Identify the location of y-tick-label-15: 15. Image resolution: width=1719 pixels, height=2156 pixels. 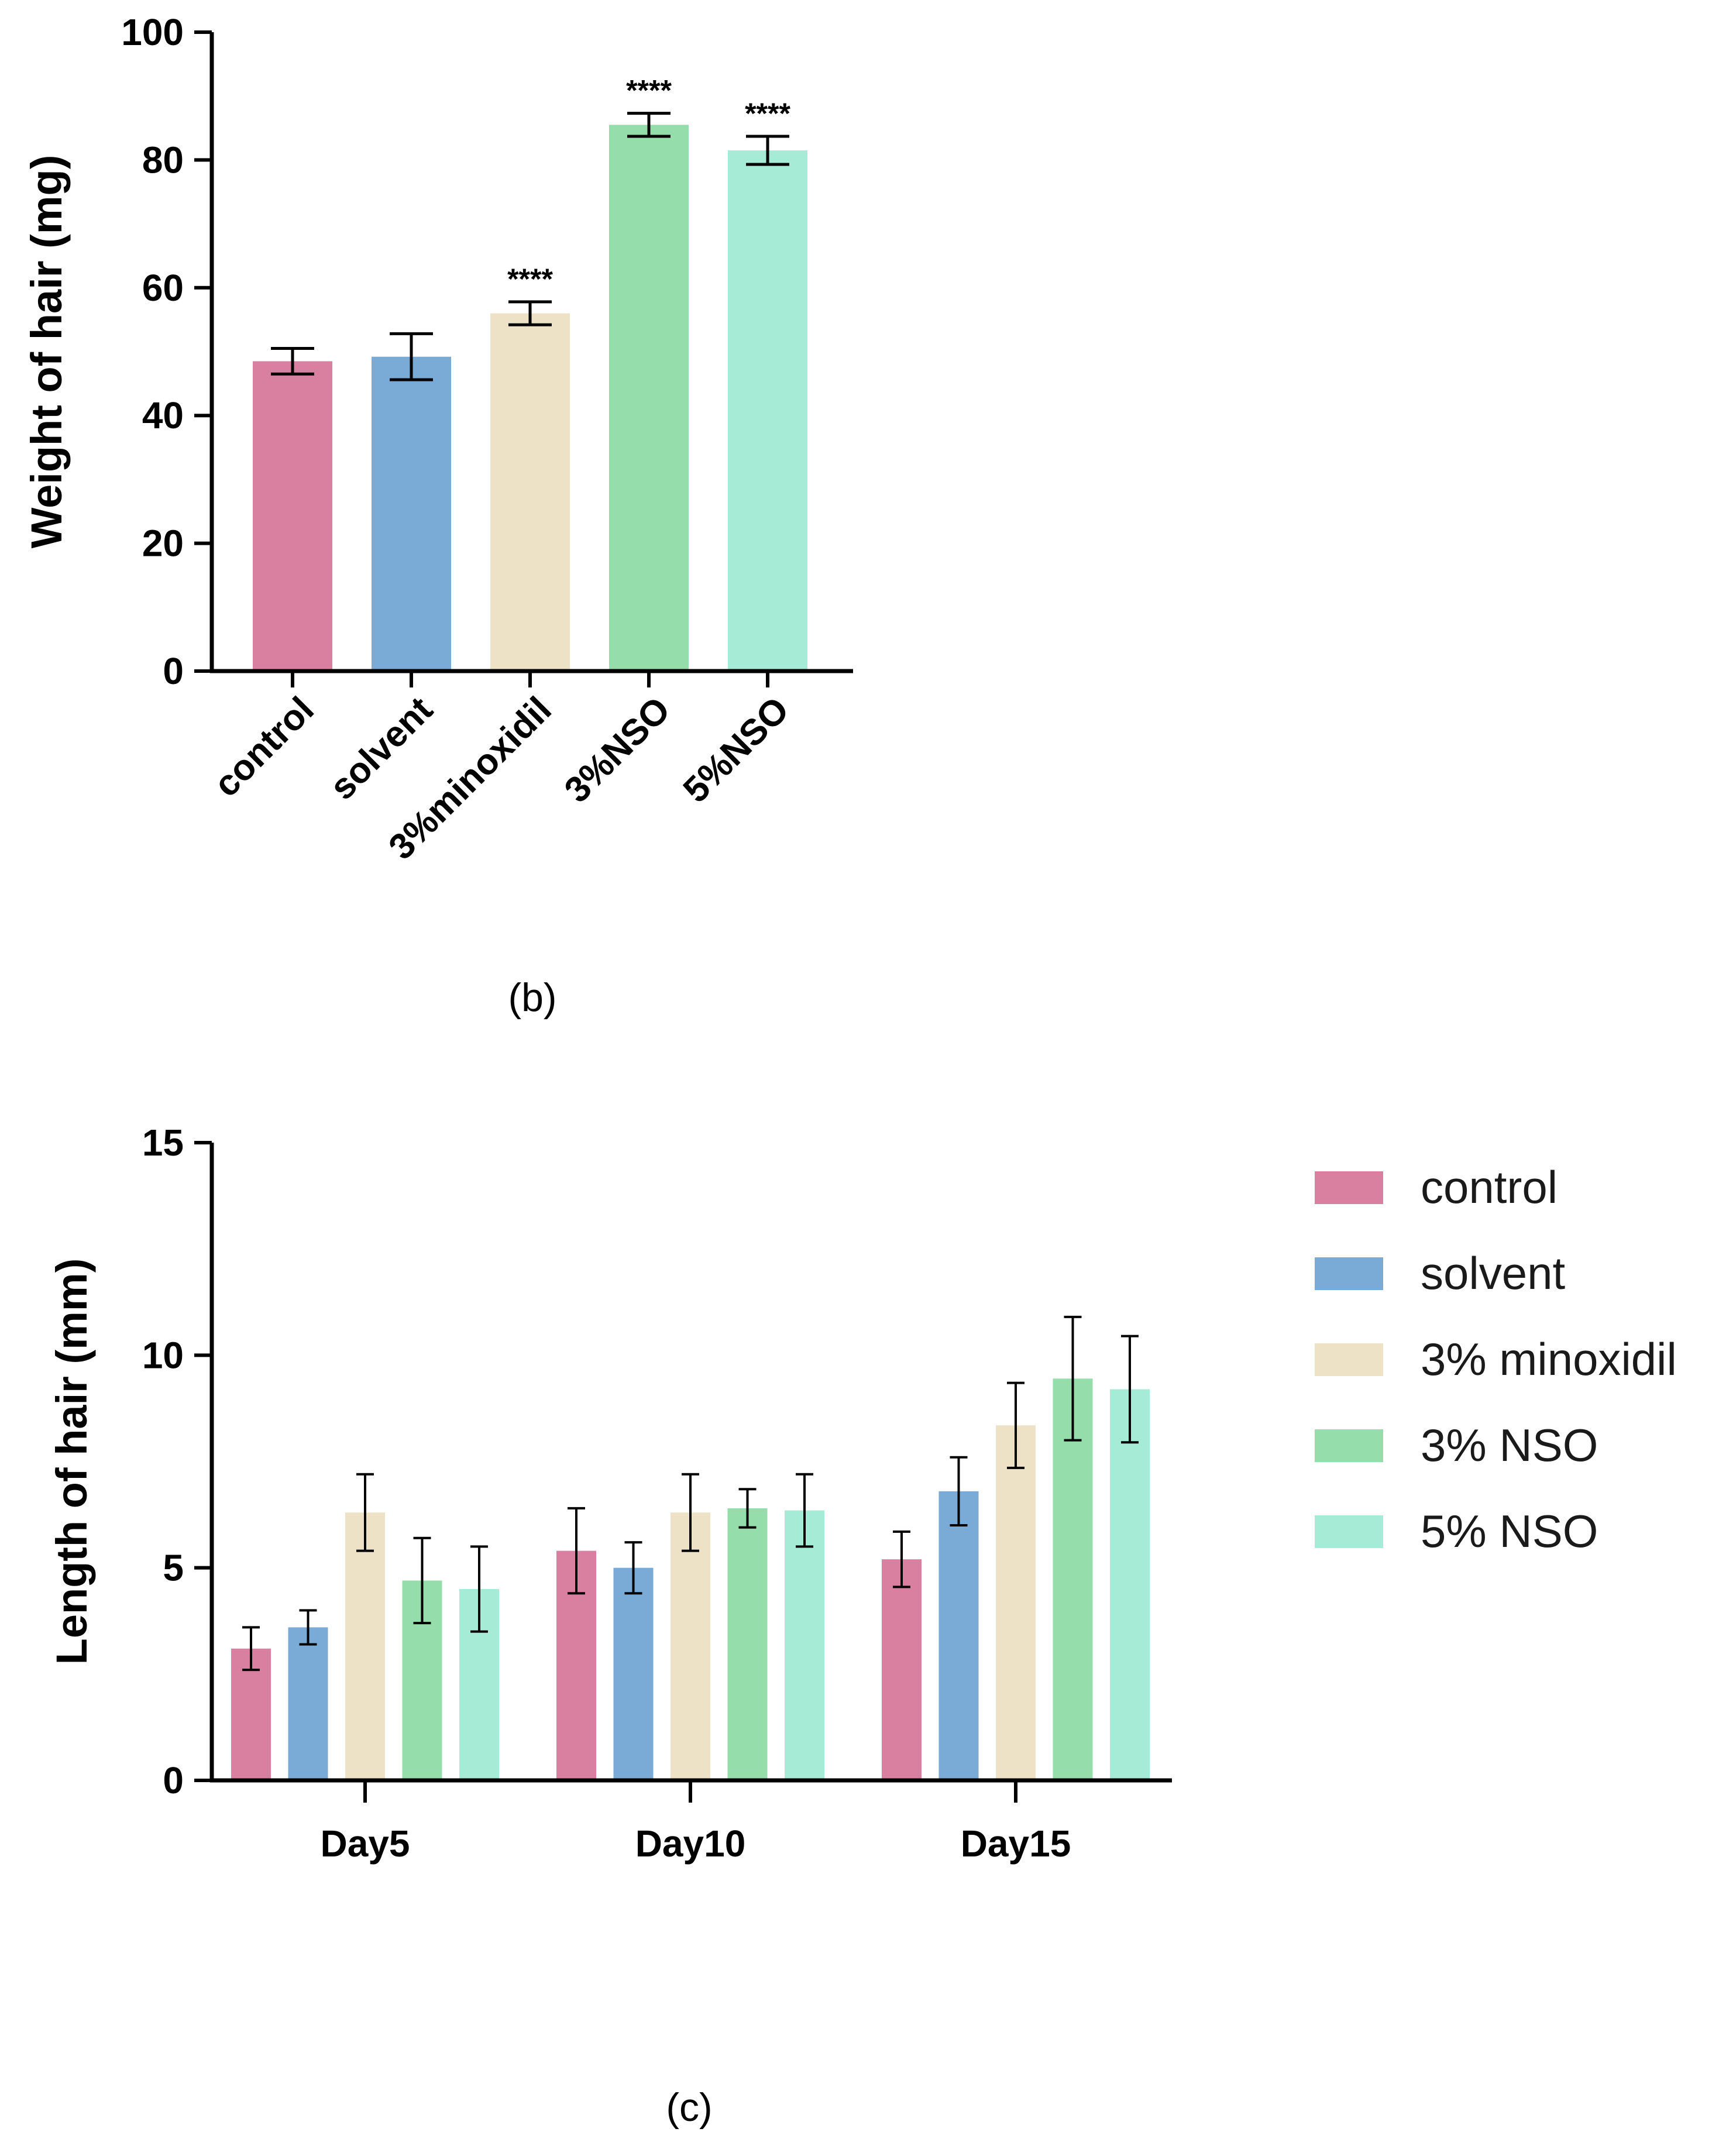
(163, 1143).